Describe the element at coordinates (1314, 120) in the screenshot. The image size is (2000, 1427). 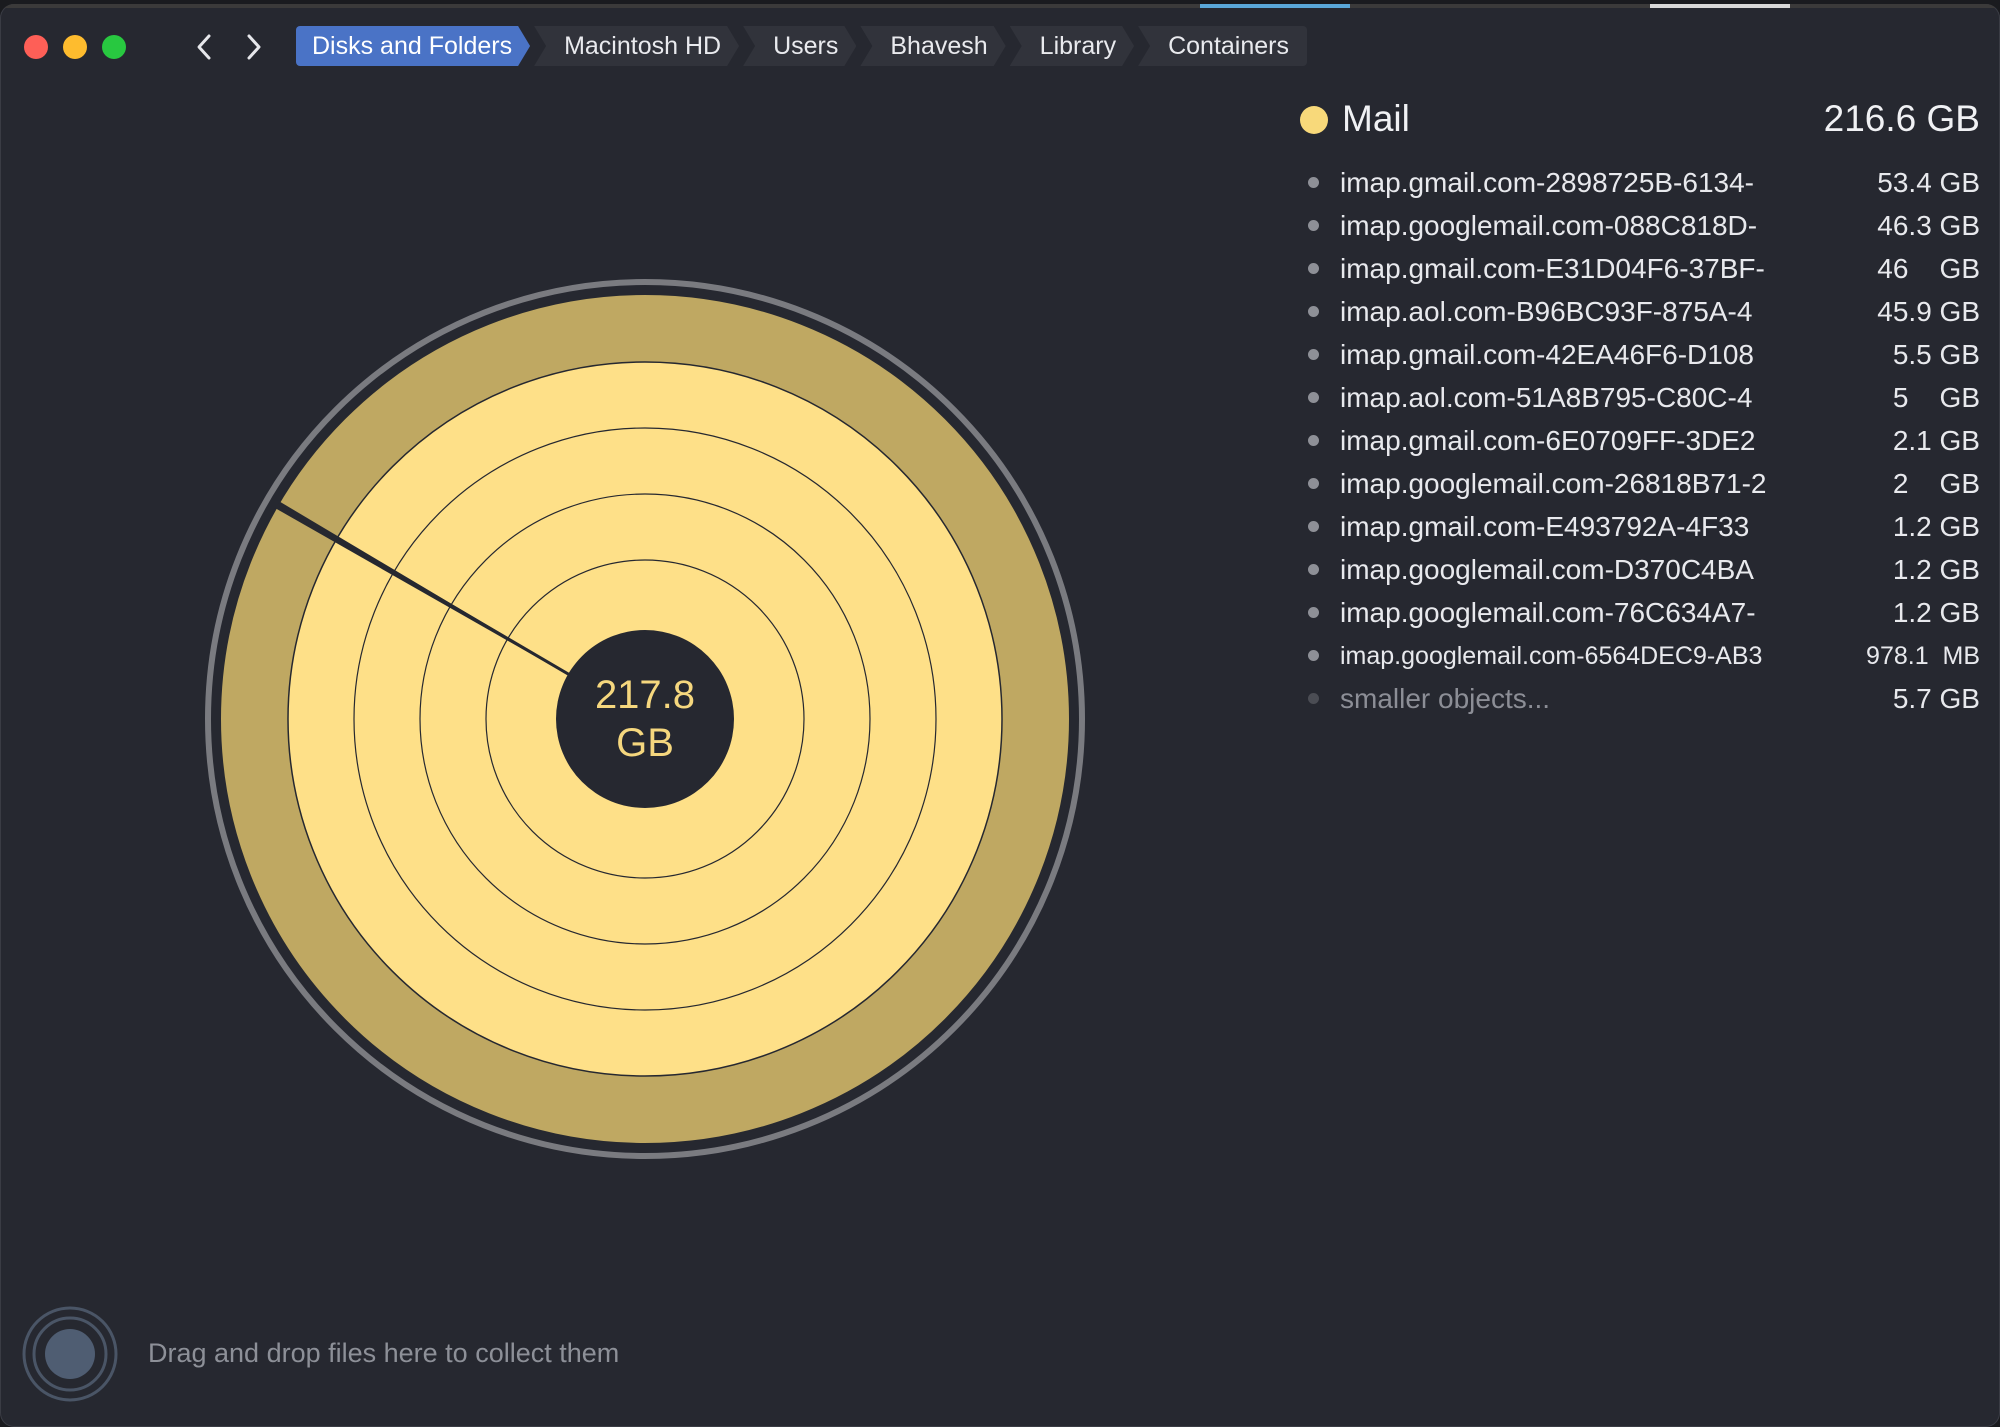
I see `folder-color-dot` at that location.